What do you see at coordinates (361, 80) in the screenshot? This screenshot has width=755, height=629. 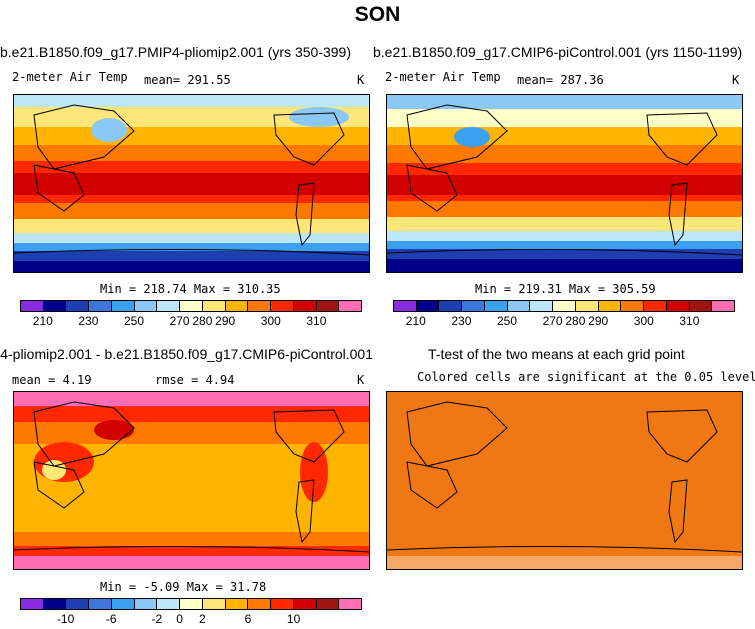 I see `panel-plio-units: K` at bounding box center [361, 80].